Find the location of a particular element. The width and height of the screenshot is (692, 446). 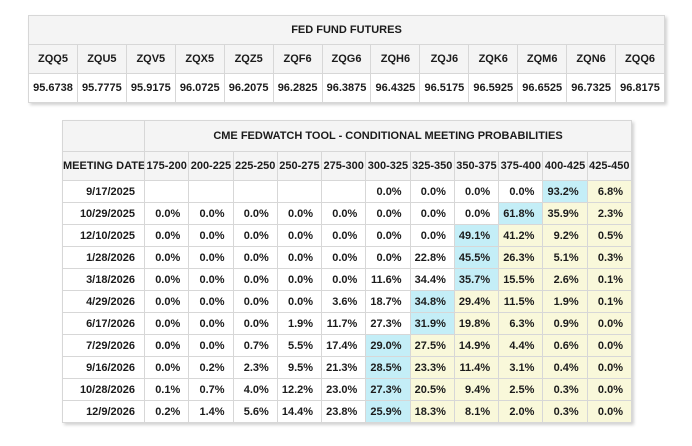

probability-cell: 9.4% is located at coordinates (476, 389).